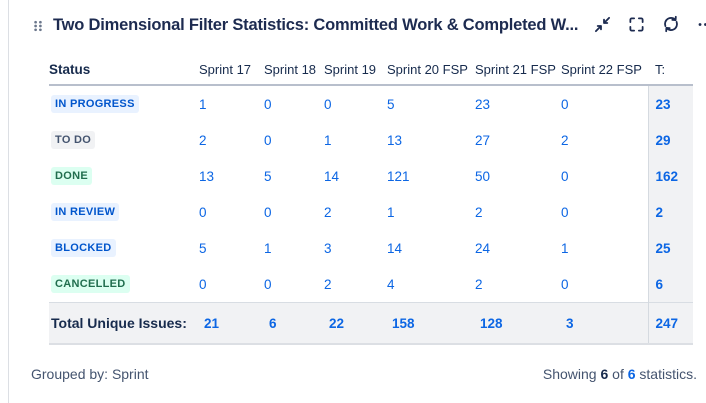  I want to click on status-cell: TO DO, so click(124, 140).